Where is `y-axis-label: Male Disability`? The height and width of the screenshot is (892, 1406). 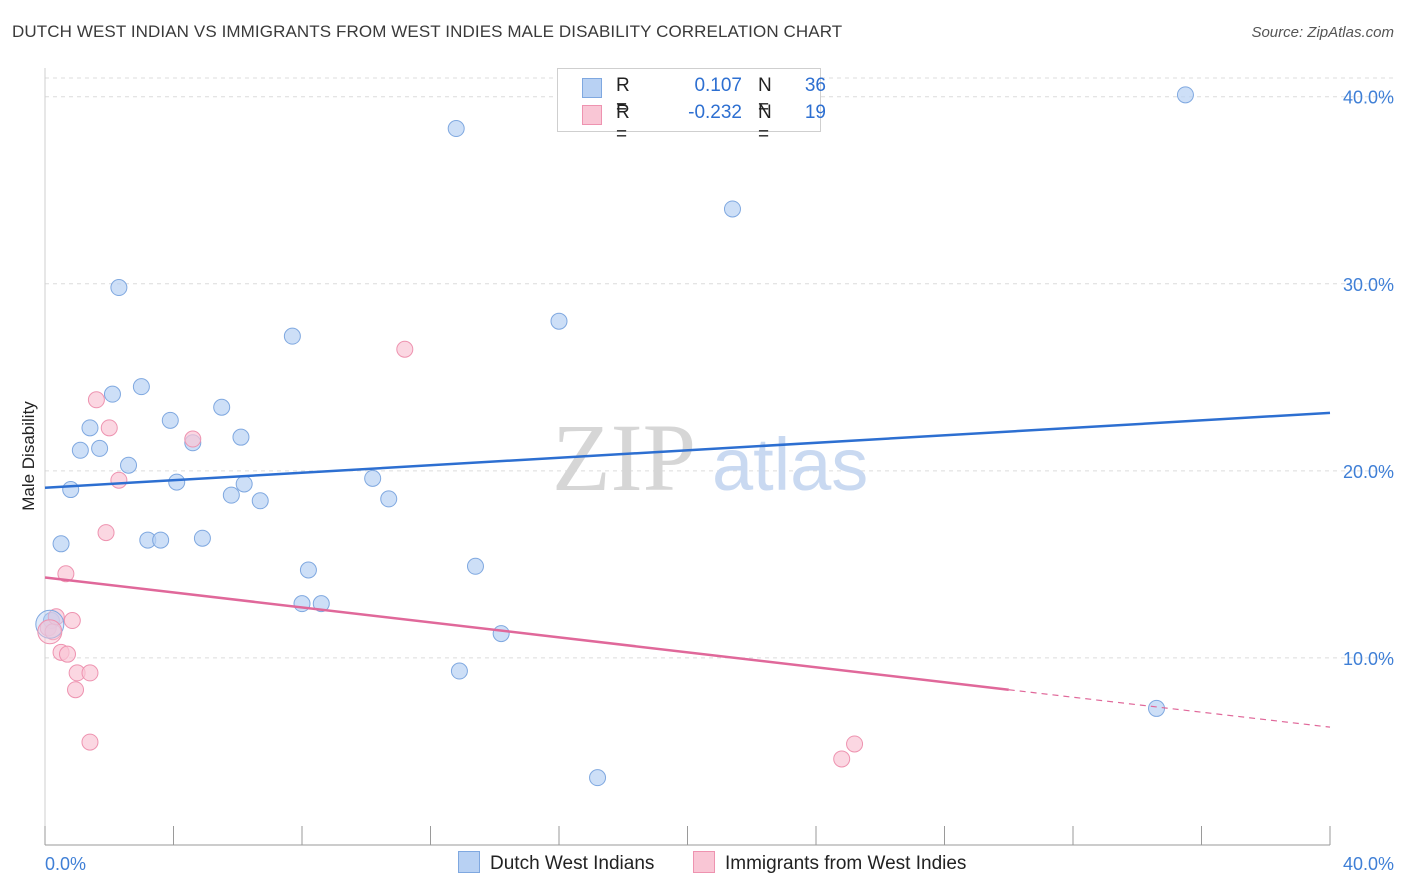
y-axis-label: Male Disability is located at coordinates (28, 456).